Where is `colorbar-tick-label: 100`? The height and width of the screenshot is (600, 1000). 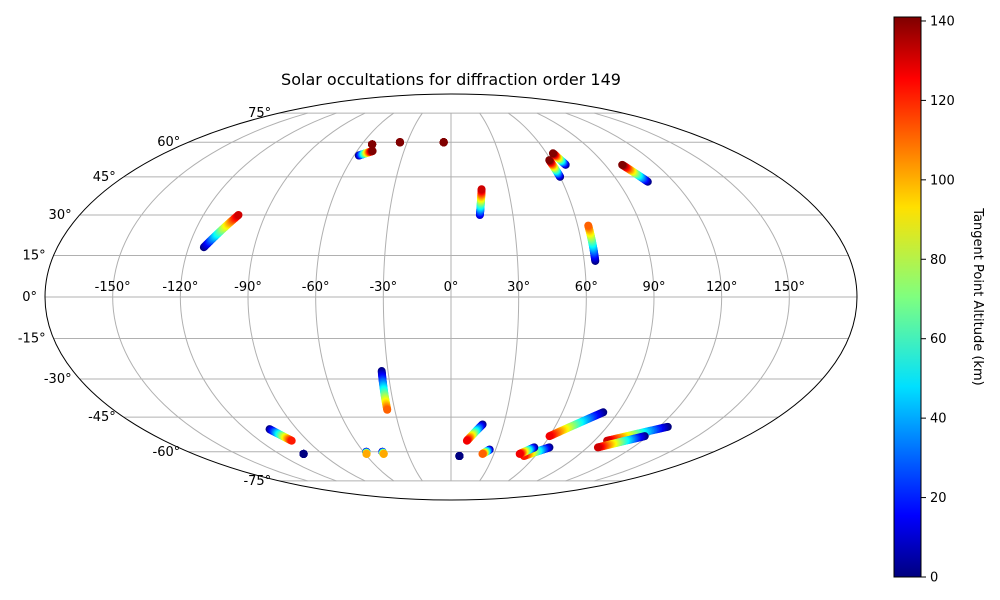
colorbar-tick-label: 100 is located at coordinates (942, 180).